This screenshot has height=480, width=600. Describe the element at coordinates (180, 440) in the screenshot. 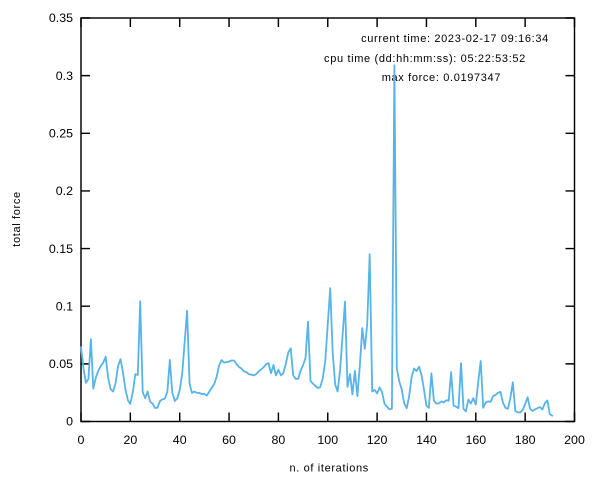

I see `svg-text: 40` at that location.